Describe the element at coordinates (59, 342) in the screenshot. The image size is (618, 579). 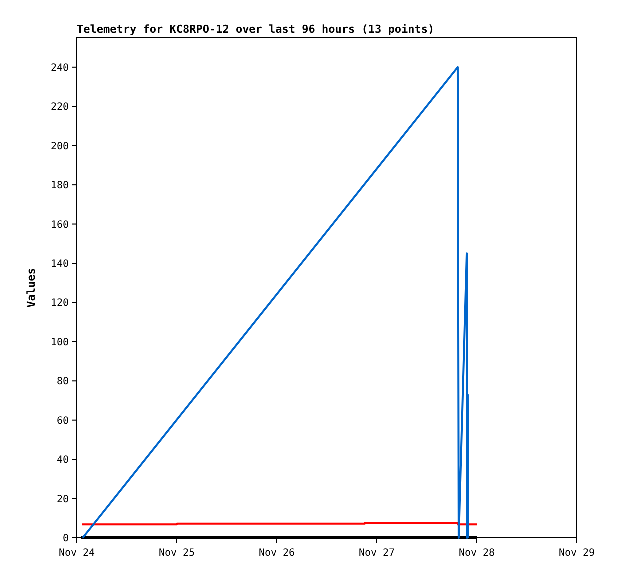
I see `y-tick-label: 100` at that location.